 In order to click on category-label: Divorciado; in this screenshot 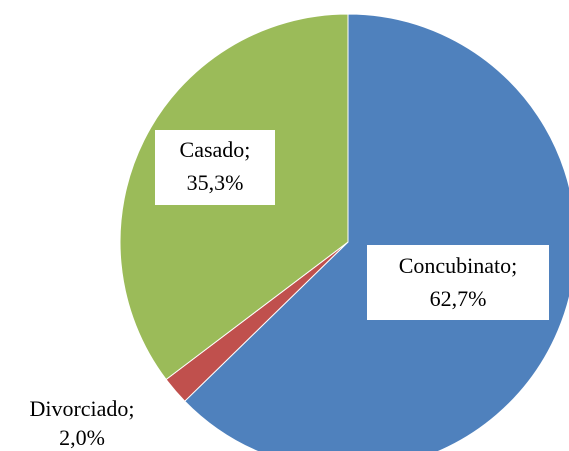, I will do `click(81, 408)`.